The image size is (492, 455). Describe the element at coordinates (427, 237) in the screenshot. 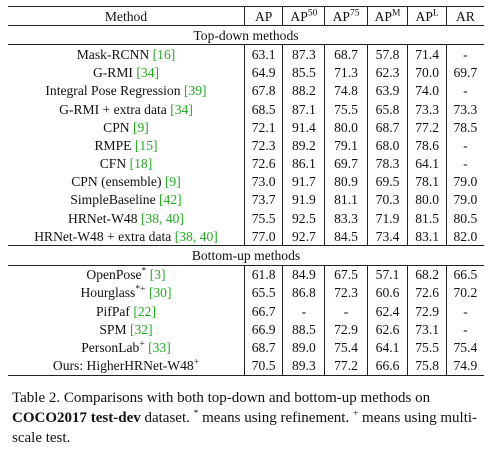

I see `value-cell: 83.1` at that location.